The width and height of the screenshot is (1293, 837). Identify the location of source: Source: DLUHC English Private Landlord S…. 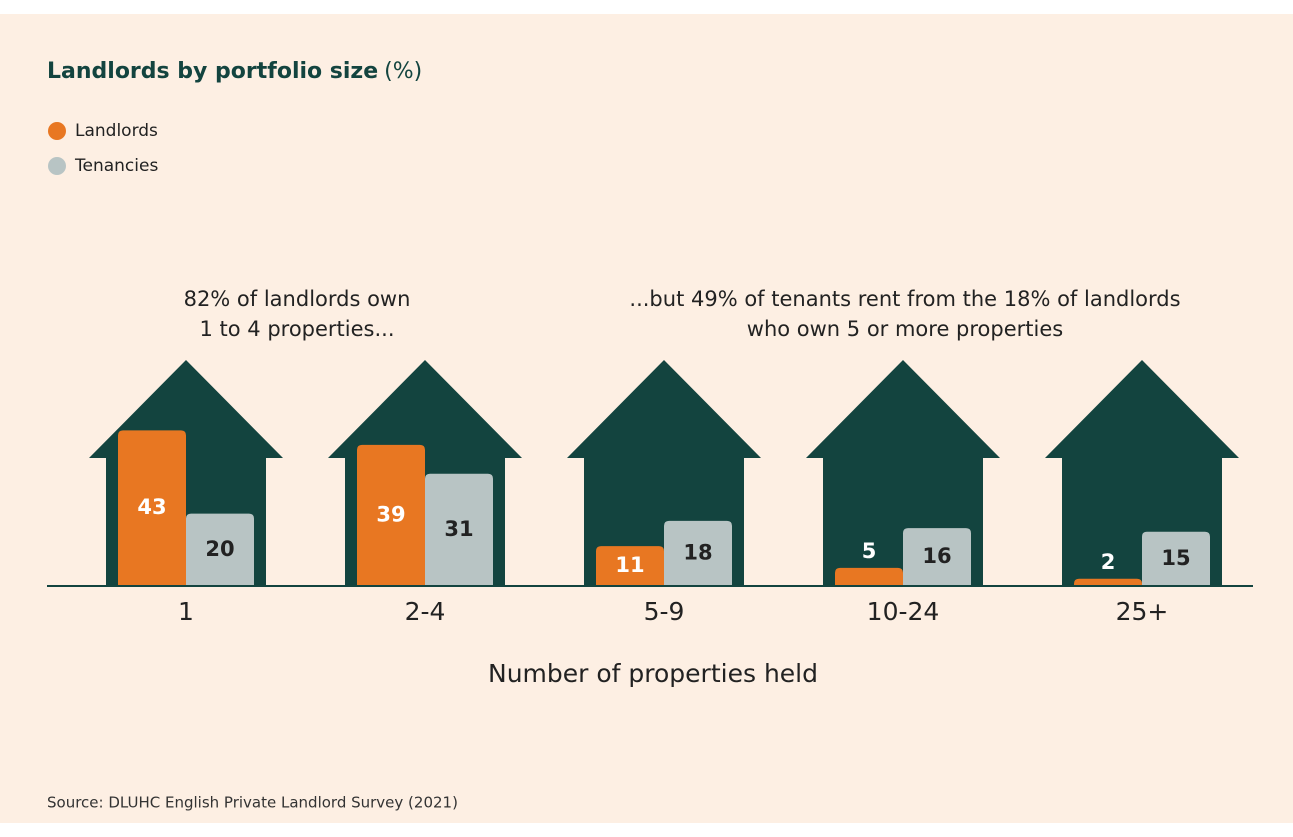
(252, 803).